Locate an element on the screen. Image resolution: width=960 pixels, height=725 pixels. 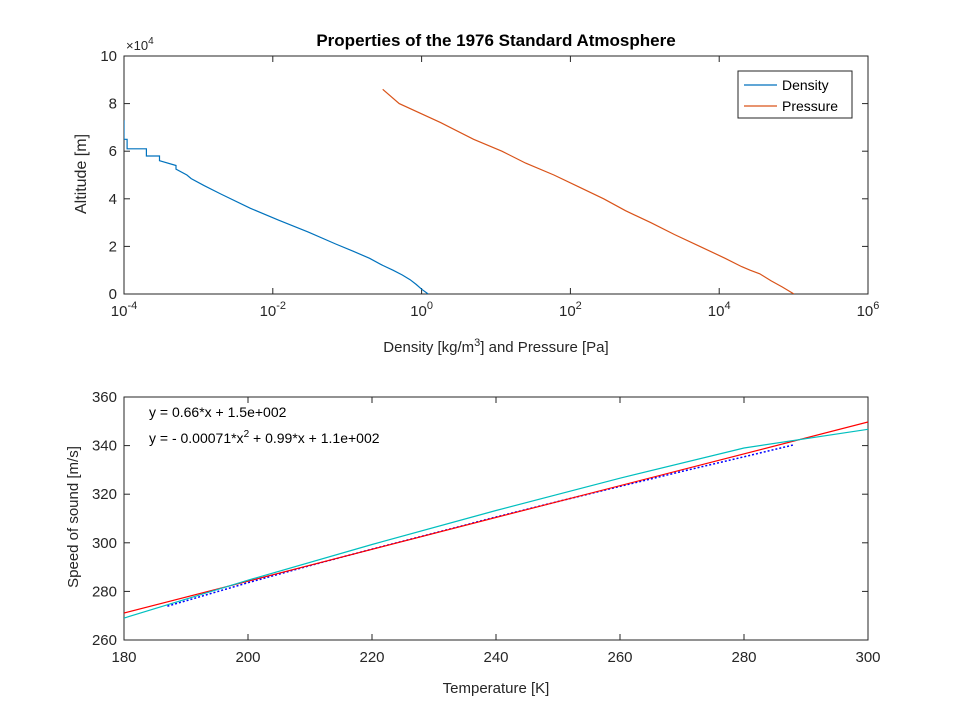
quadratic-fit-equation-prefix: y = - 0.00071*x is located at coordinates (196, 438).